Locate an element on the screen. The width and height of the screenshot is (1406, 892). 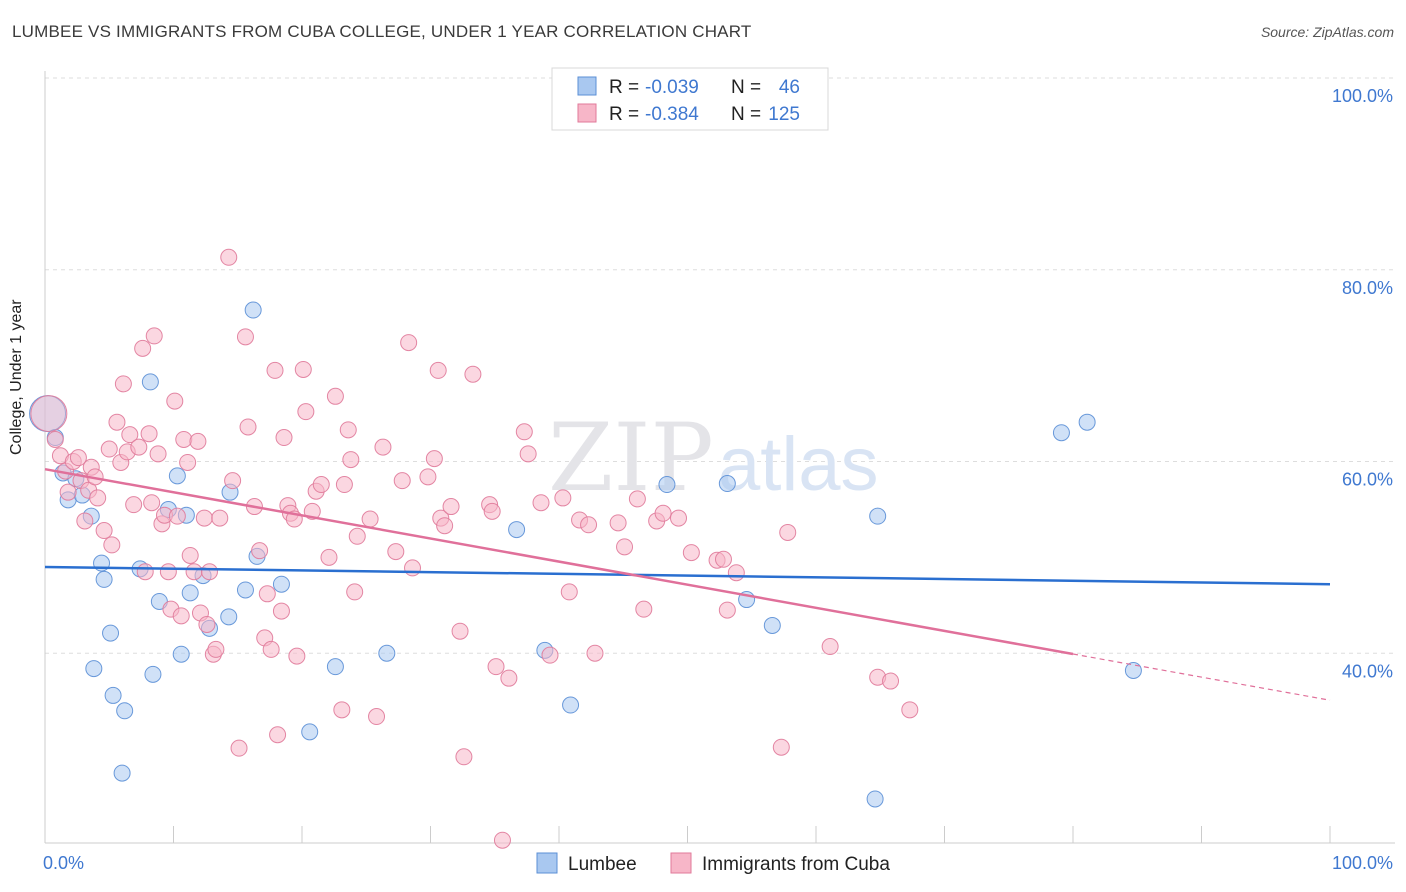
stats-legend-box is located at coordinates (690, 99).